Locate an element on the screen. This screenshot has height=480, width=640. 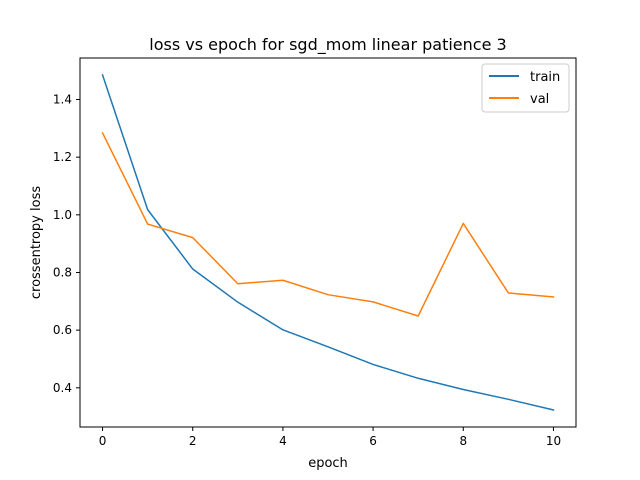
x-tick-label: 0 is located at coordinates (103, 441).